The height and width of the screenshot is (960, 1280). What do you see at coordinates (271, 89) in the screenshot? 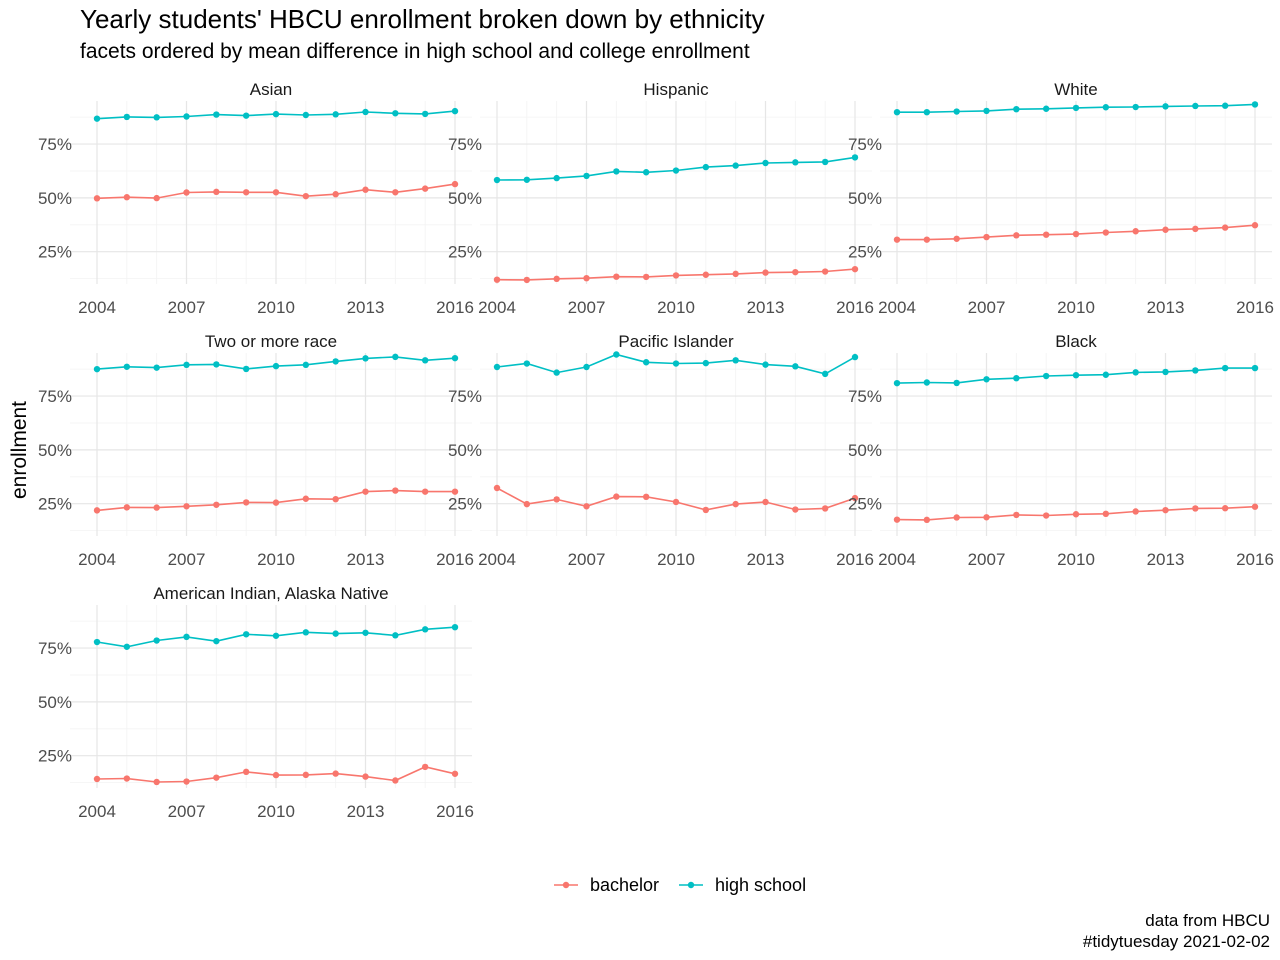
I see `facet-strip-label: Asian` at bounding box center [271, 89].